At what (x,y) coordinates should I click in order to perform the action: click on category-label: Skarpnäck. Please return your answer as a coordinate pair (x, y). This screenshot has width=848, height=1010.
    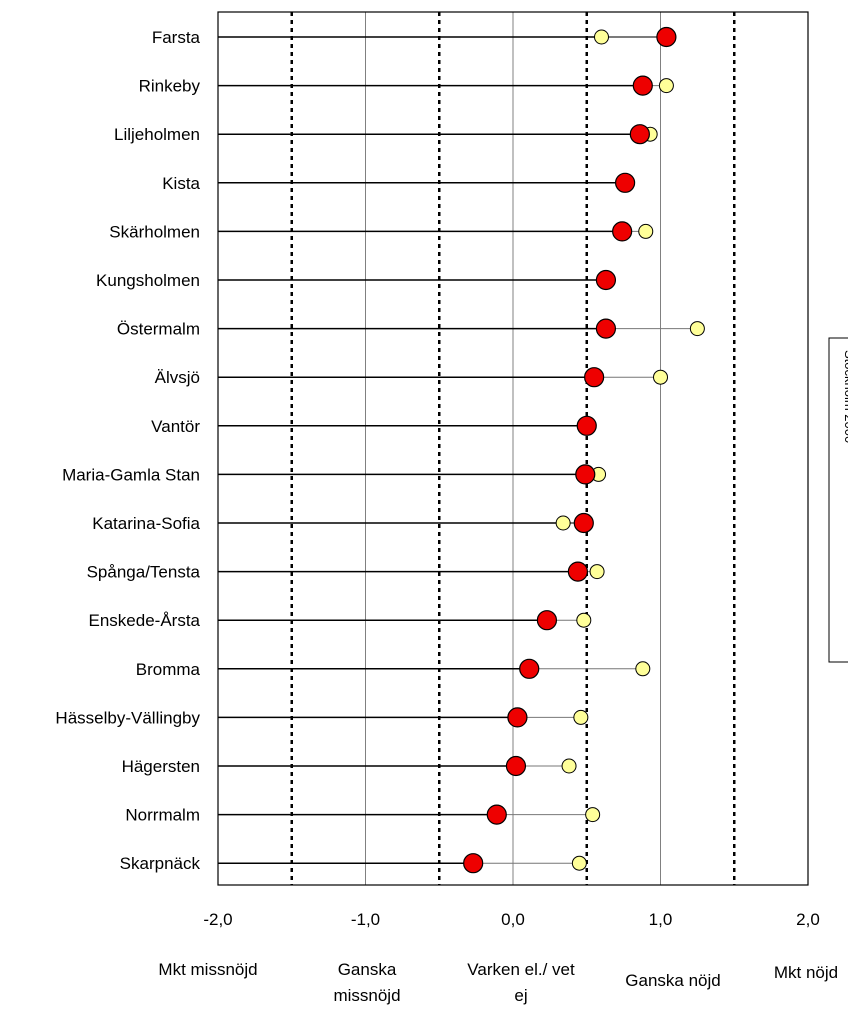
    Looking at the image, I should click on (160, 863).